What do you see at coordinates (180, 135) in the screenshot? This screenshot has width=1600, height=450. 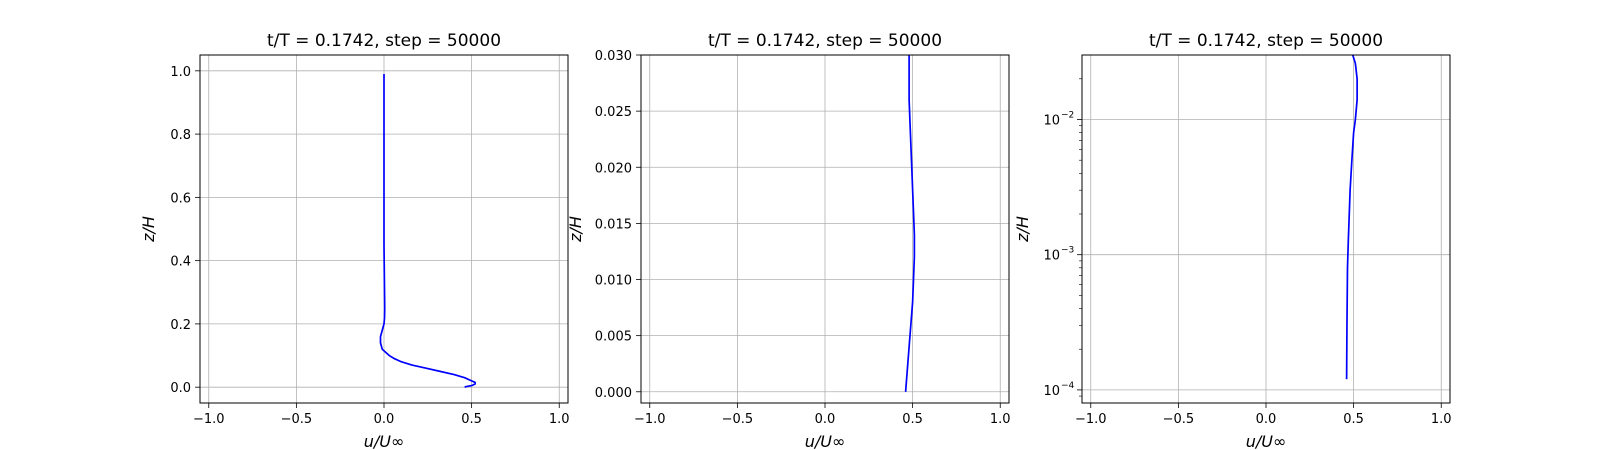 I see `y-tick-label: 0.8` at bounding box center [180, 135].